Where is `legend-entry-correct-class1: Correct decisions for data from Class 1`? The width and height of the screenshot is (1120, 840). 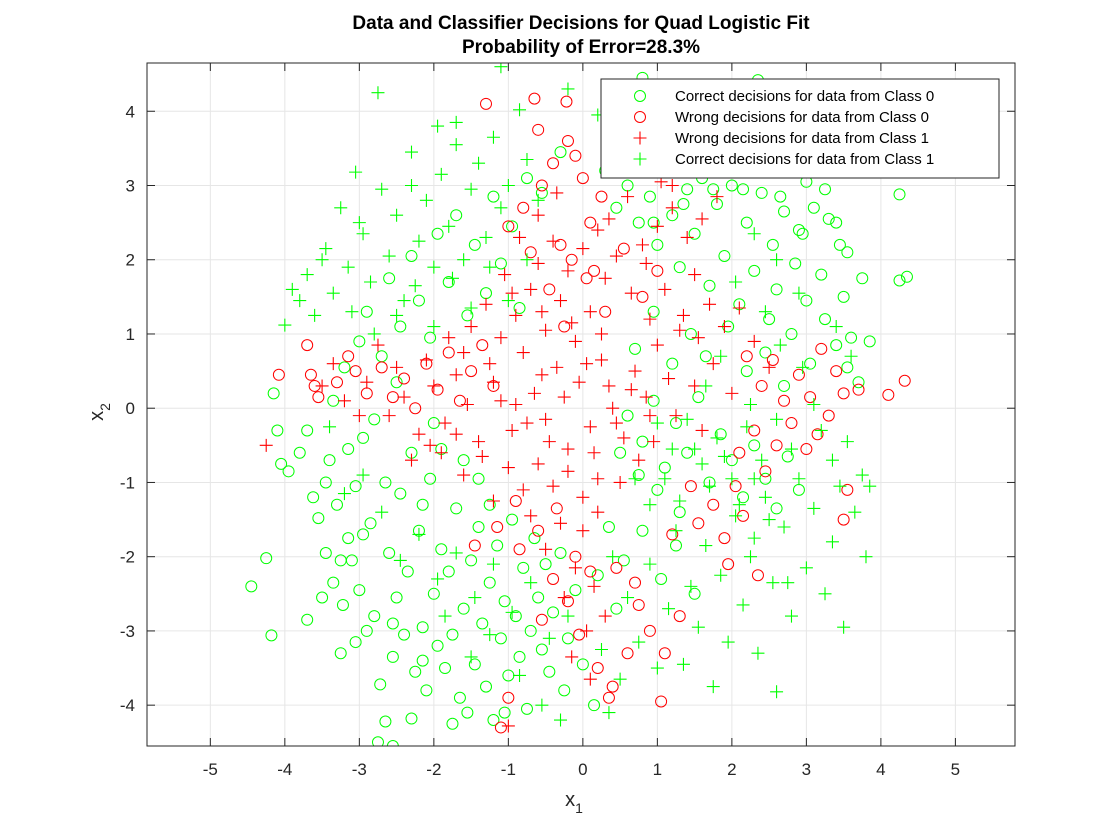 legend-entry-correct-class1: Correct decisions for data from Class 1 is located at coordinates (804, 159).